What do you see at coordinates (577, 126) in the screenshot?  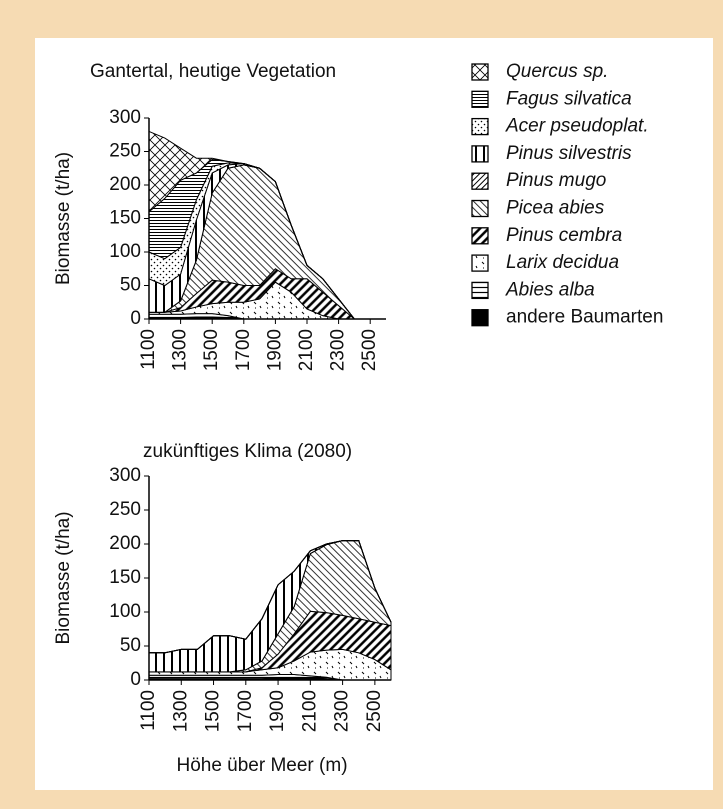 I see `legend-label: Acer pseudoplat.` at bounding box center [577, 126].